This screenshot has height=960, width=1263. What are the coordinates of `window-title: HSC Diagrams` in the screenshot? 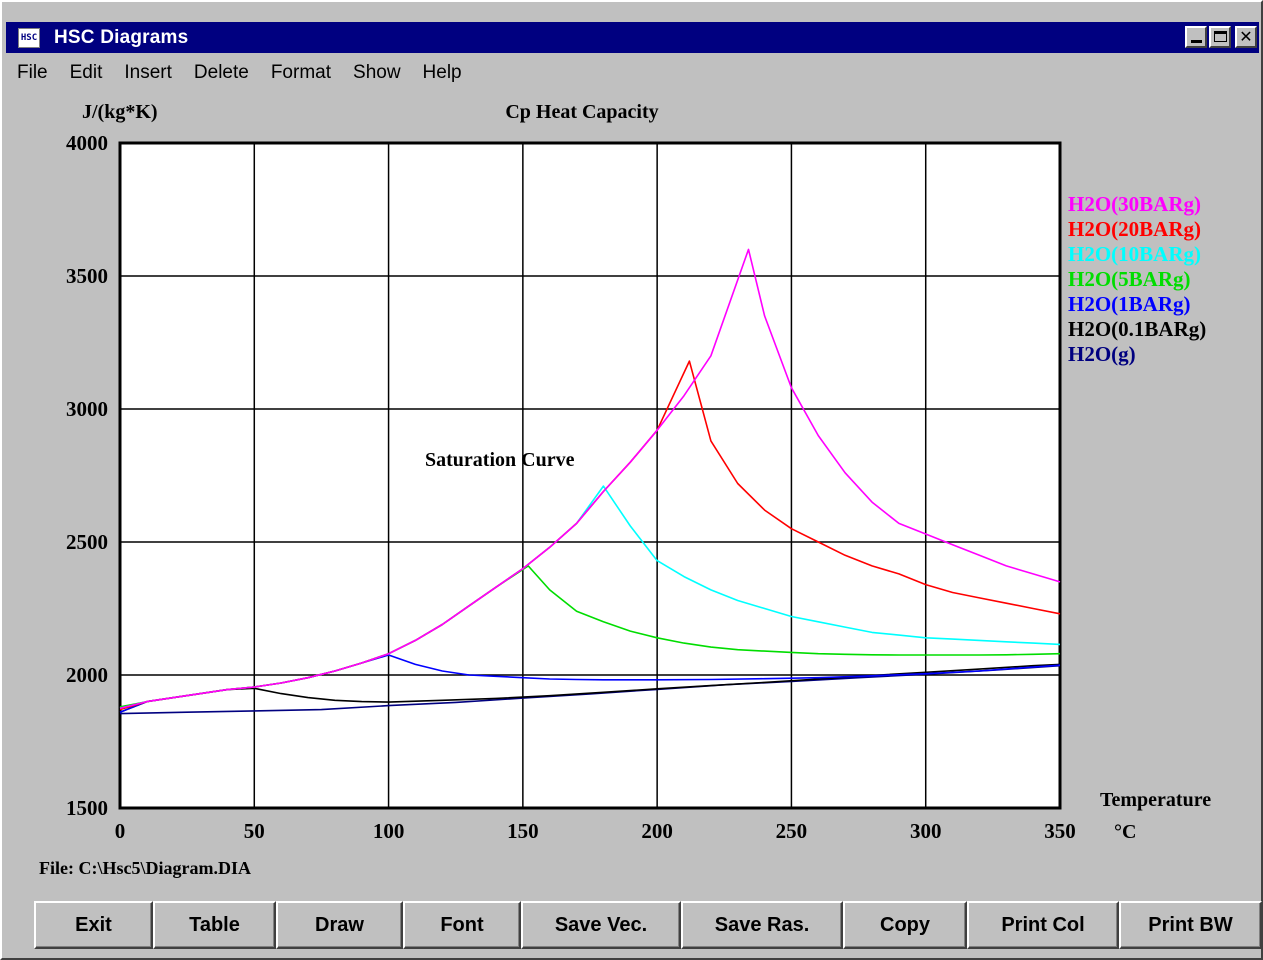 It's located at (121, 37).